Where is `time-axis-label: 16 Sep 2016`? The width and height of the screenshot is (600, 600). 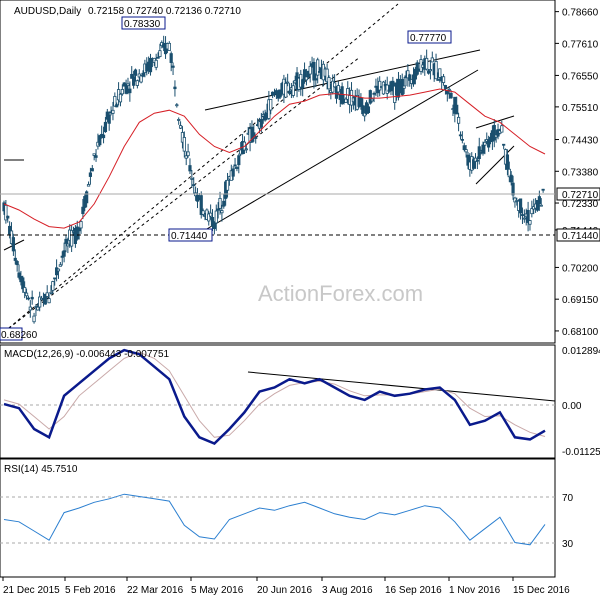
time-axis-label: 16 Sep 2016 is located at coordinates (413, 590).